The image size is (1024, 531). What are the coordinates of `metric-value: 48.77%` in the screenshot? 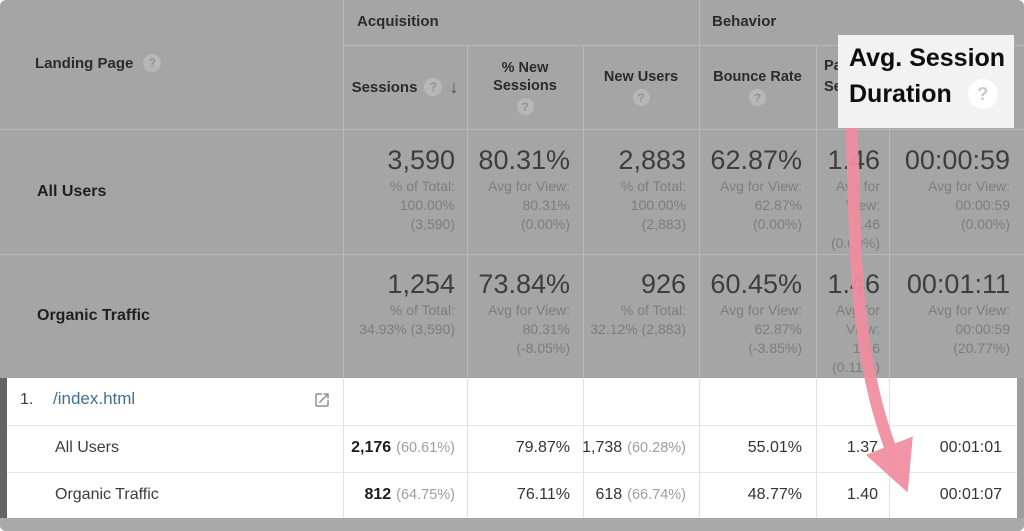 It's located at (774, 494).